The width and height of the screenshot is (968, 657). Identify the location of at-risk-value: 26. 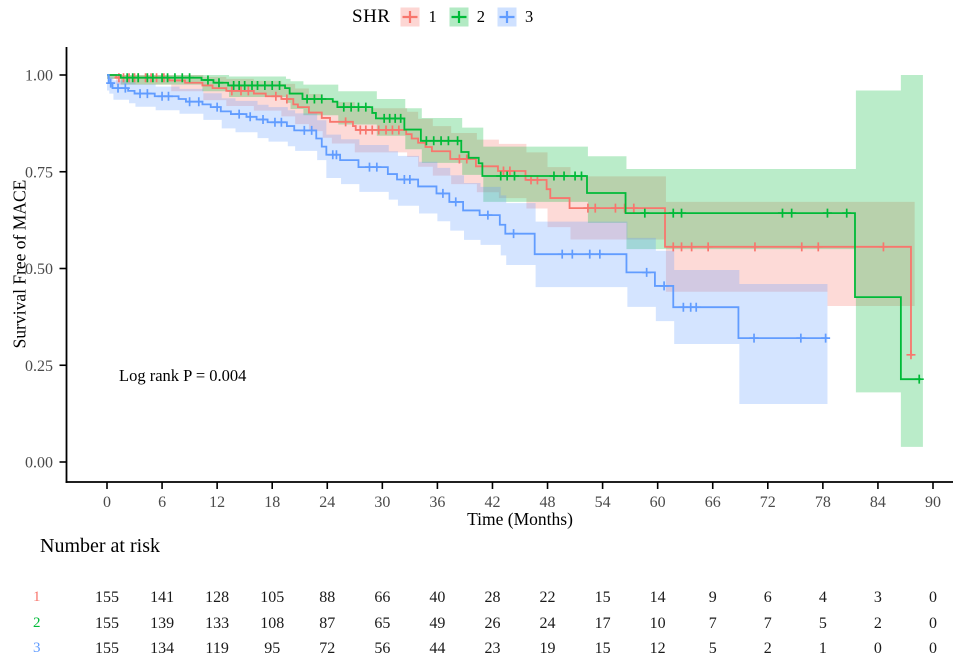
(492, 623).